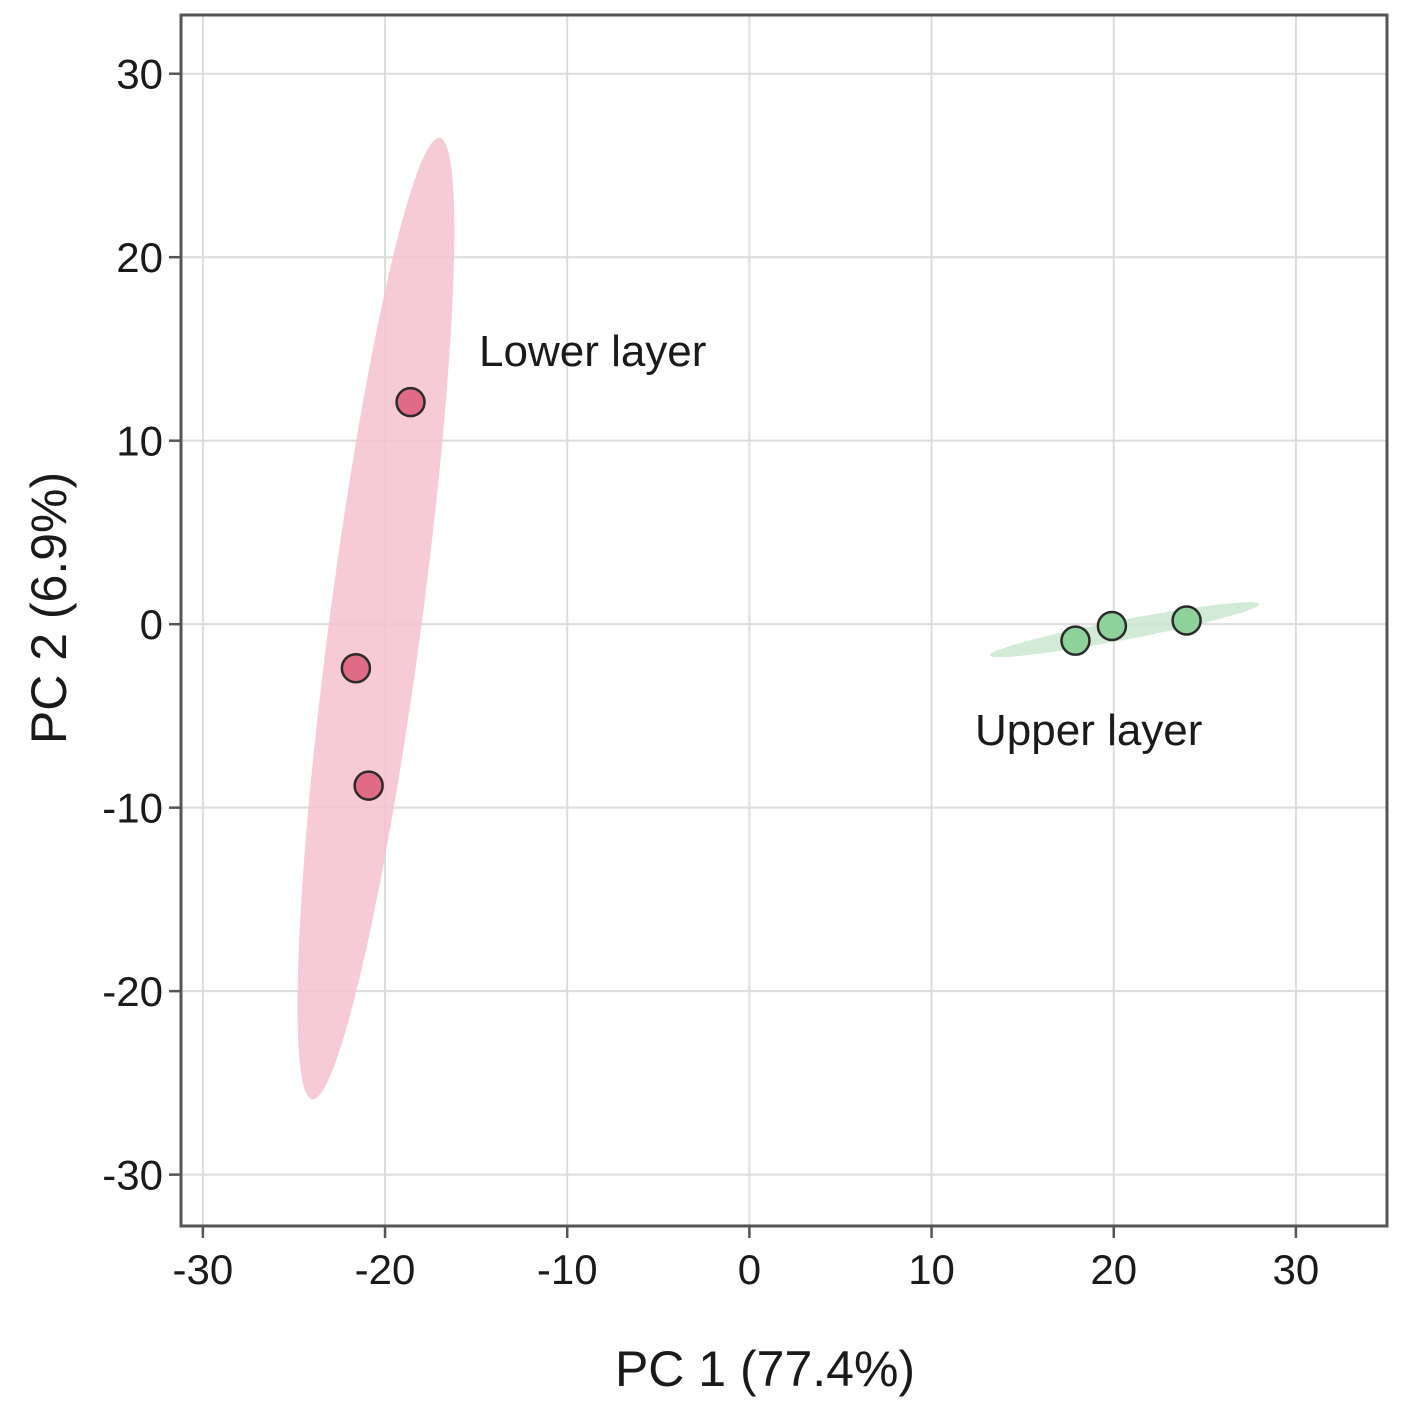  What do you see at coordinates (151, 624) in the screenshot?
I see `y-tick-label: 0` at bounding box center [151, 624].